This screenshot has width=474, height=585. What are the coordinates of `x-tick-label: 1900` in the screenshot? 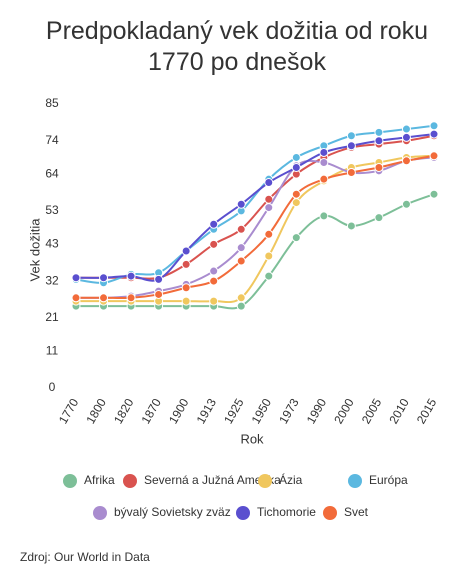 It's located at (179, 411).